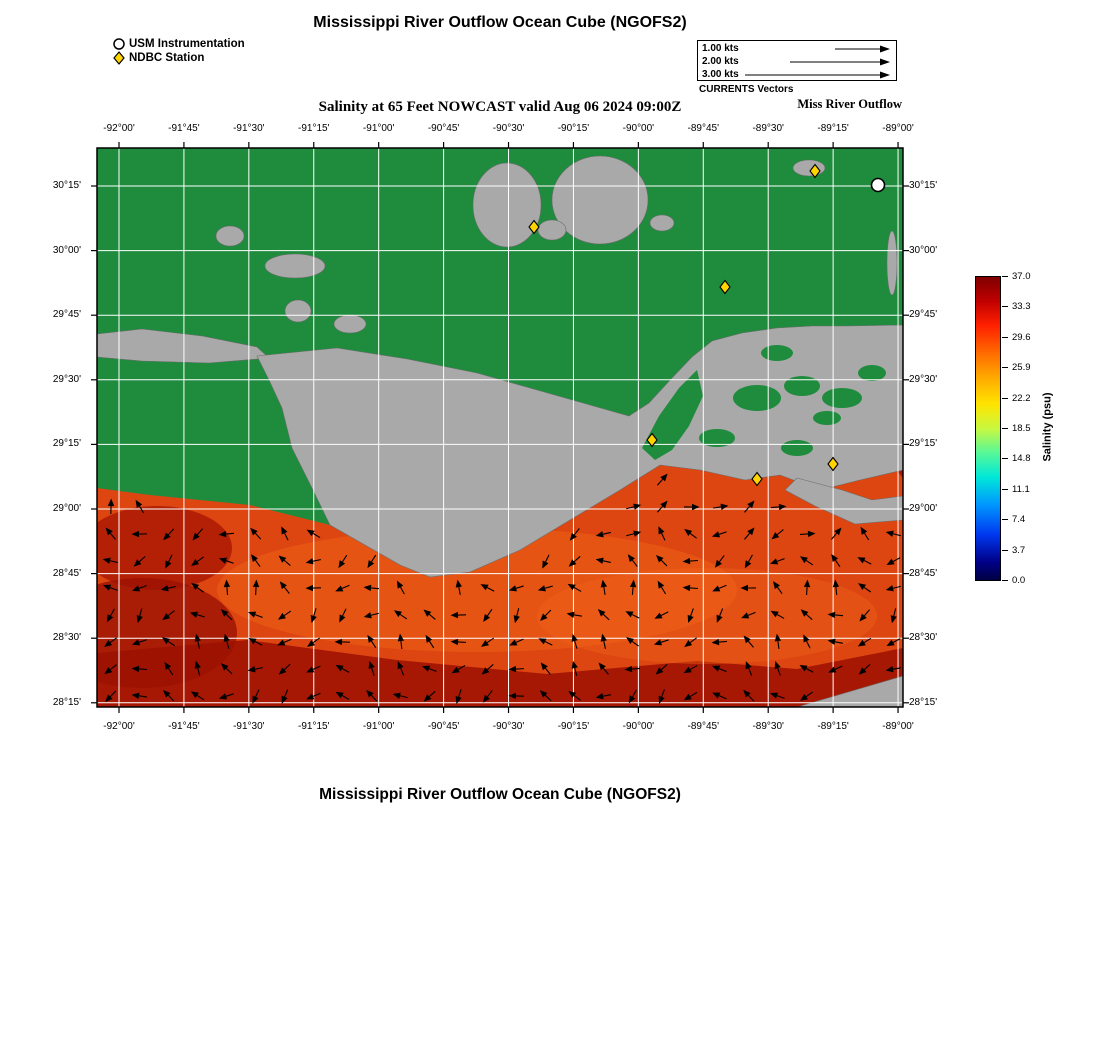 The image size is (1100, 1050). I want to click on x-axis-tick-label-bottom: -89°45', so click(703, 726).